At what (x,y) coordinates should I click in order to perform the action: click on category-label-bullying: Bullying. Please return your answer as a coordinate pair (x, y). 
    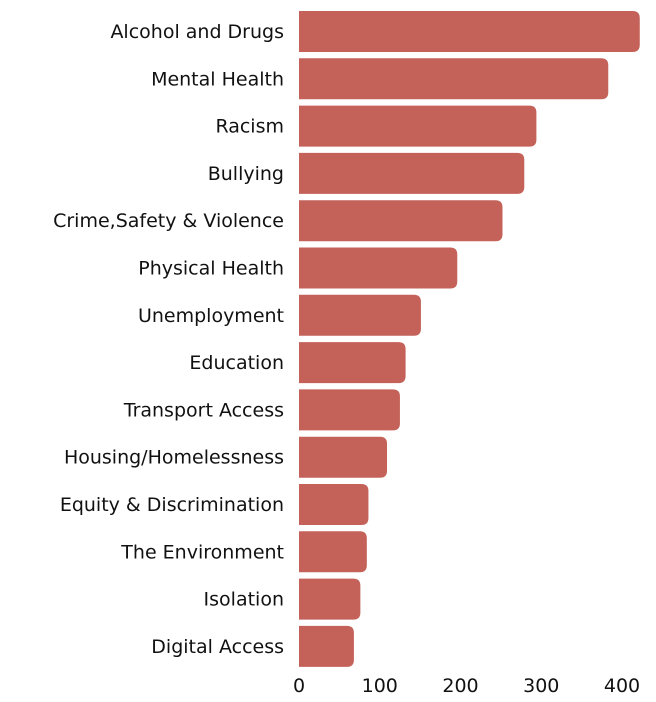
    Looking at the image, I should click on (246, 174).